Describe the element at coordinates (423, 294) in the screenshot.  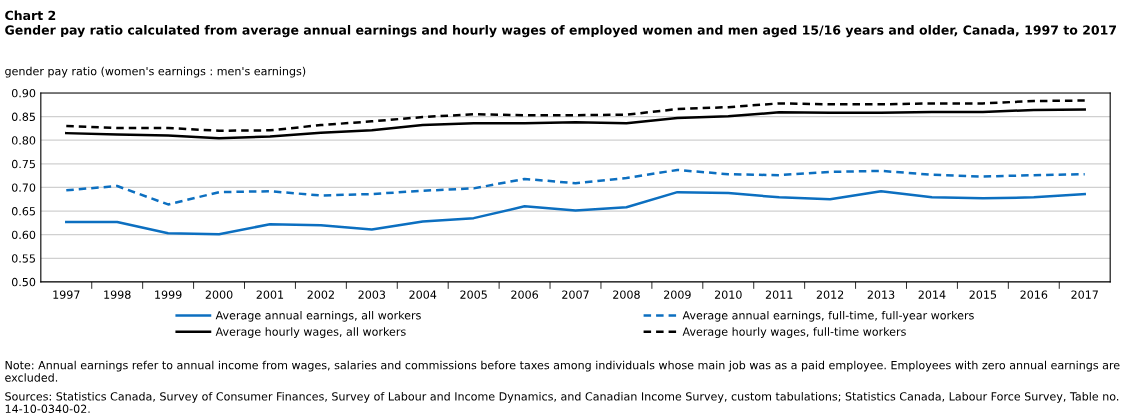
I see `x-tick-label: 2004` at that location.